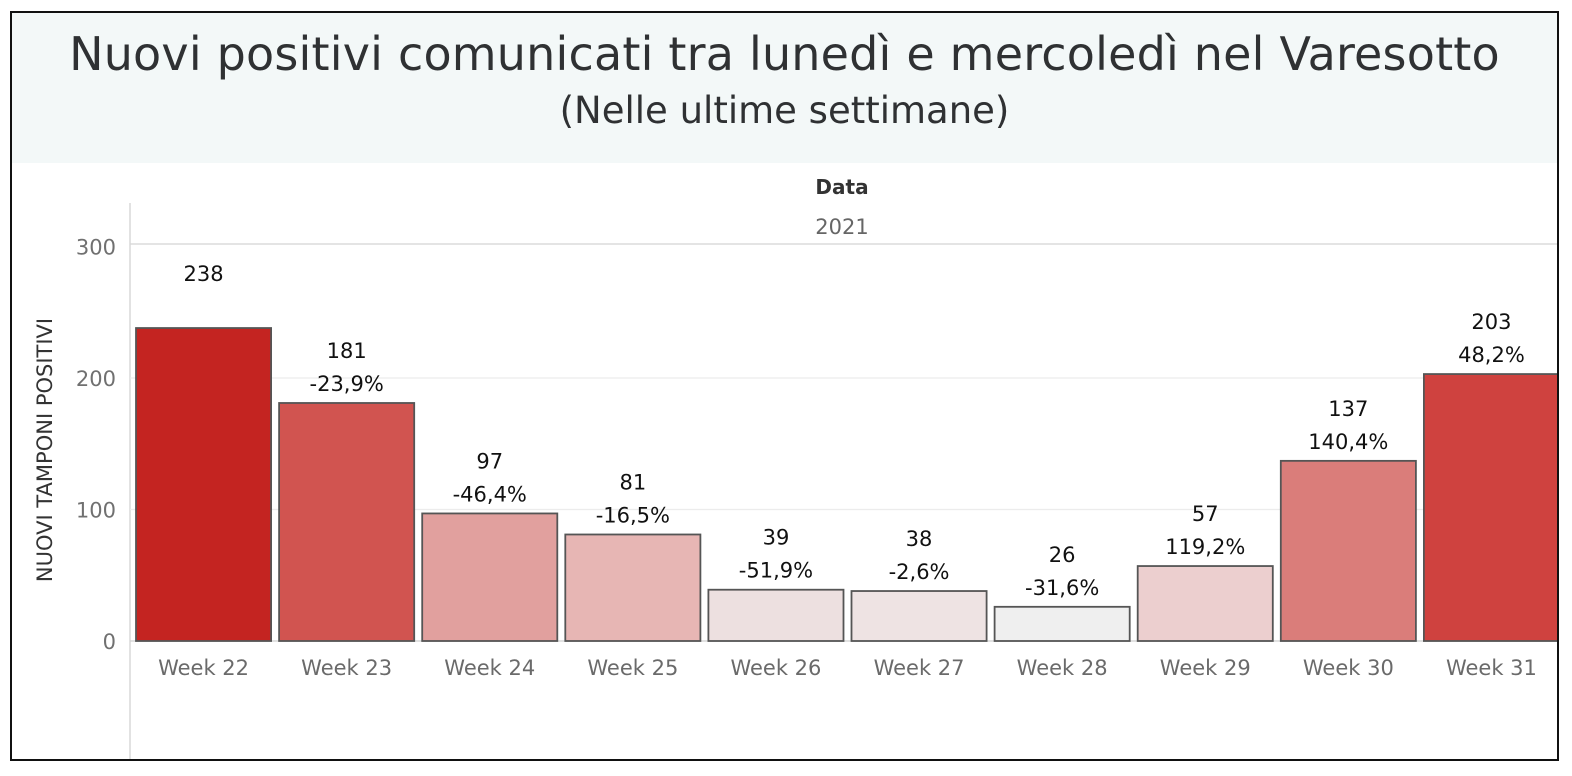 This screenshot has width=1572, height=776. I want to click on y-tick-label: 100, so click(96, 511).